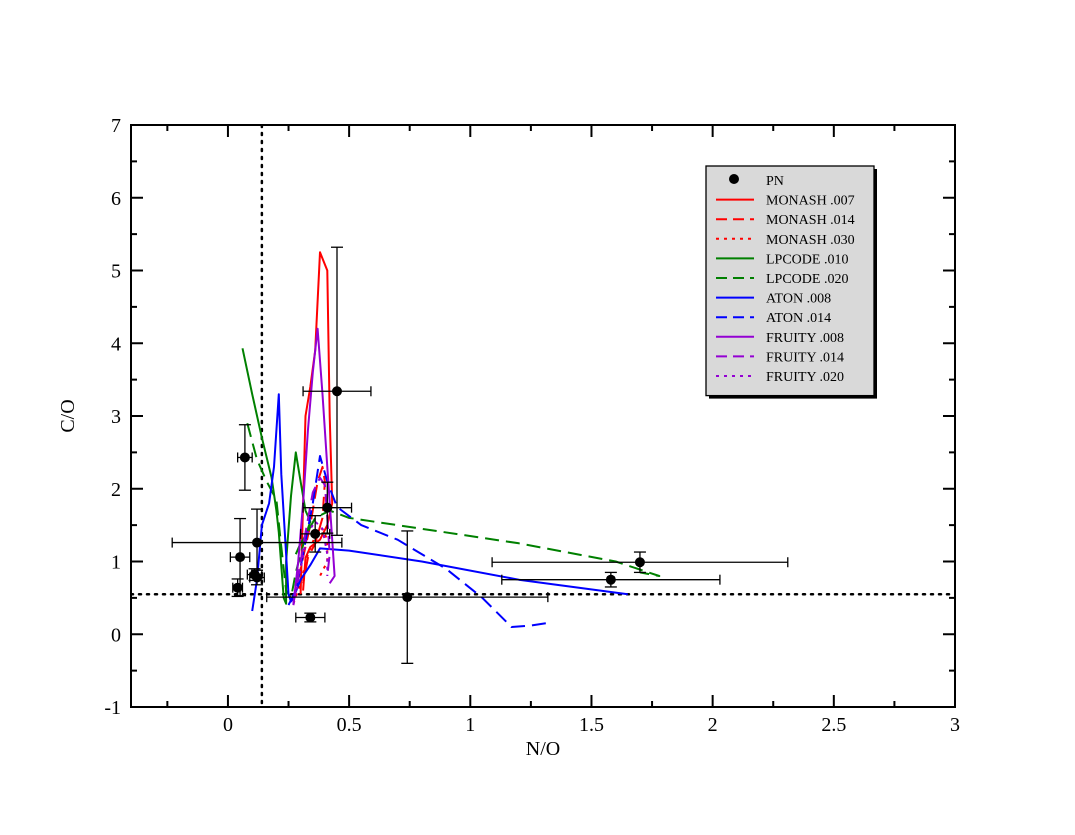 The height and width of the screenshot is (835, 1075). I want to click on legend-entry-1: MONASH .007, so click(785, 201).